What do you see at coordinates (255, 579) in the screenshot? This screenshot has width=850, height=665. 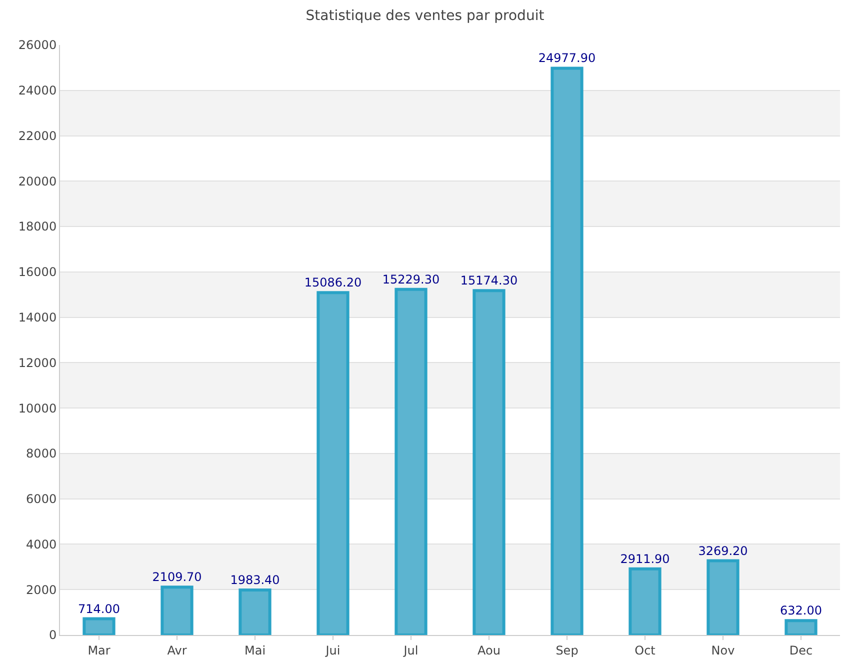 I see `data-label: 1983.40` at bounding box center [255, 579].